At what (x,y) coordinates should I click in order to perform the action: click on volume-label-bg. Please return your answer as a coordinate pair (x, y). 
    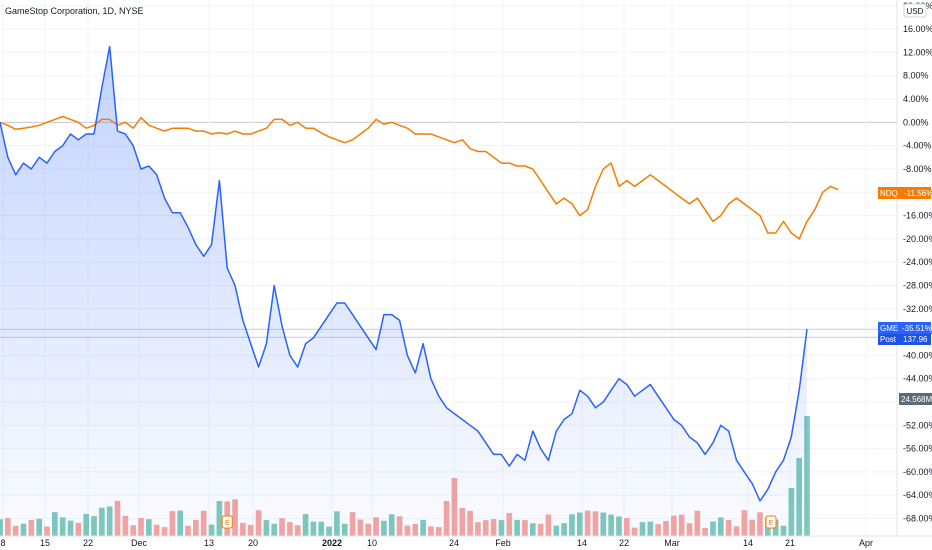
    Looking at the image, I should click on (915, 399).